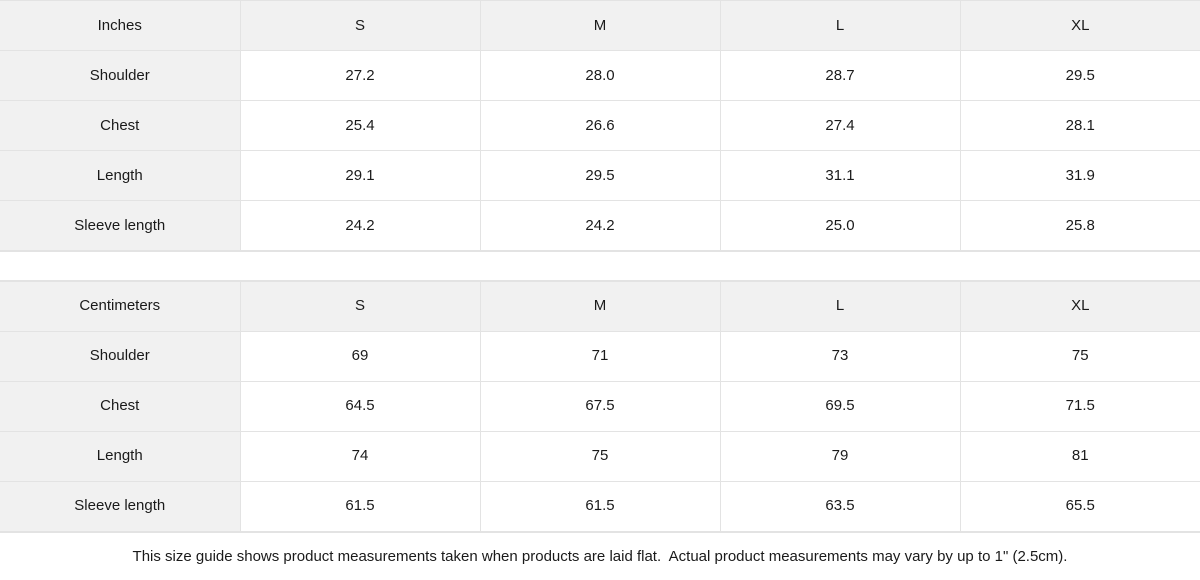 This screenshot has height=580, width=1200. I want to click on cell-chest-m: 26.6, so click(600, 125).